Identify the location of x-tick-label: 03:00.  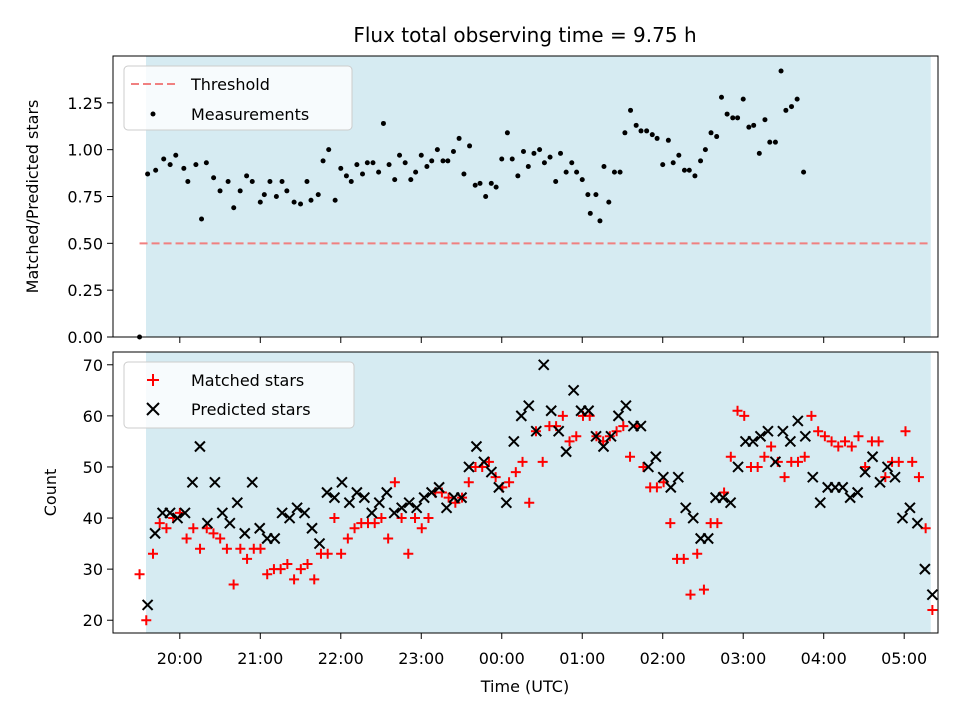
(743, 658).